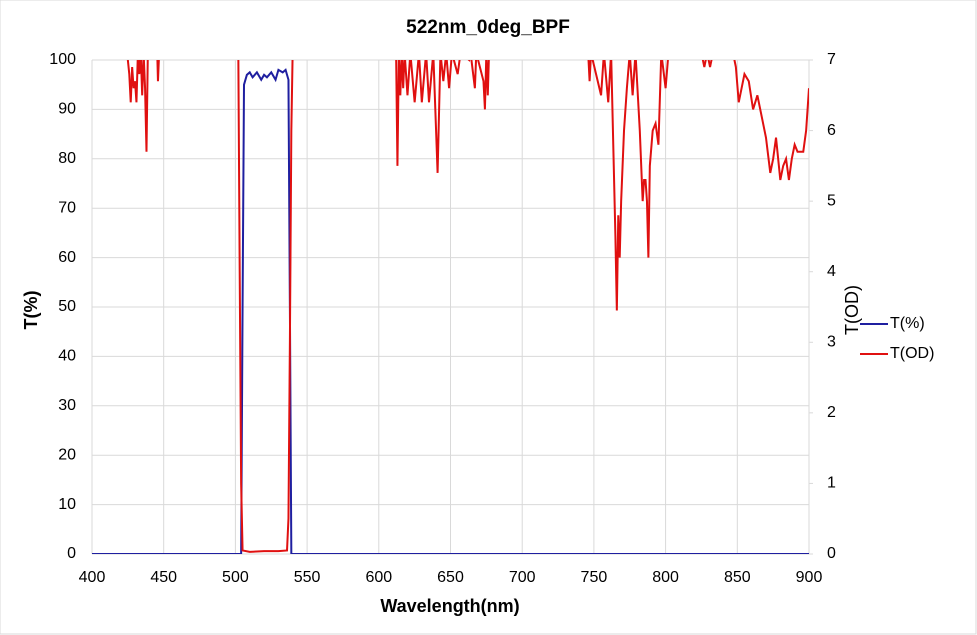 This screenshot has width=977, height=635. I want to click on x-tick-label: 400, so click(92, 577).